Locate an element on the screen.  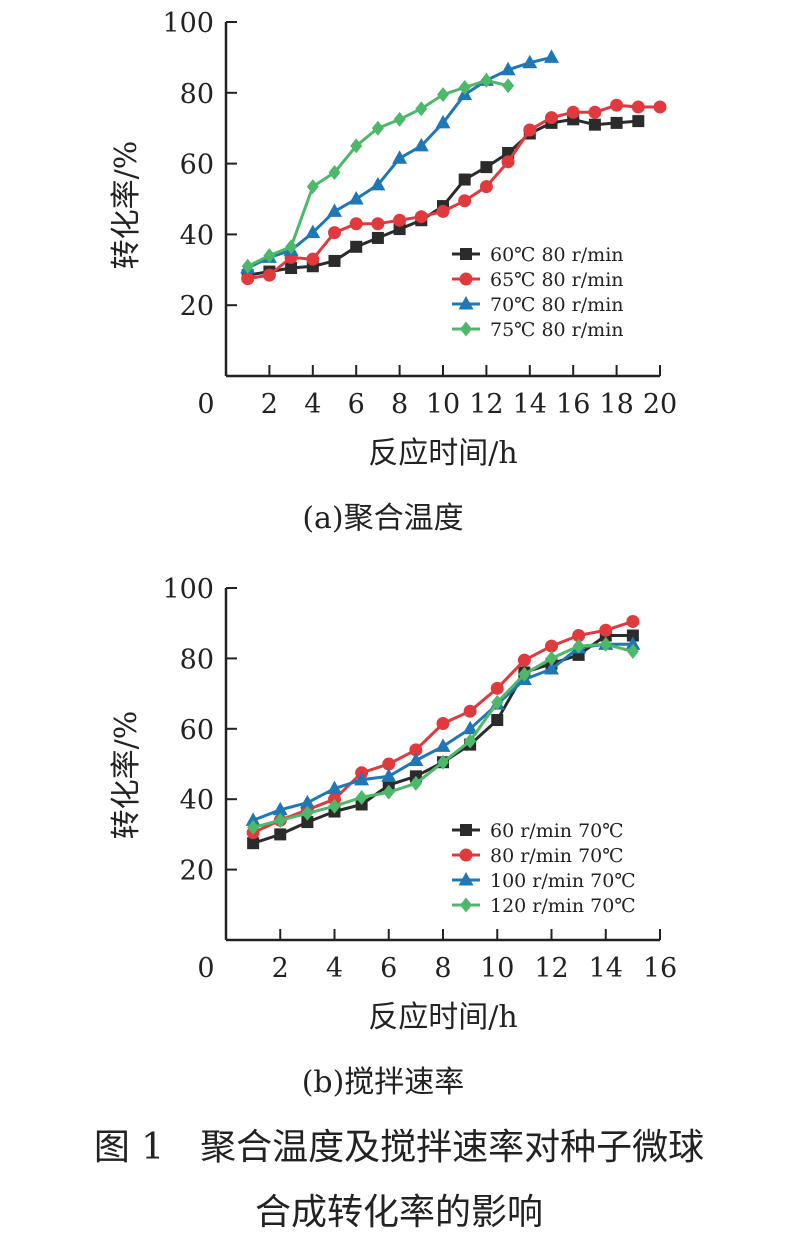
y-tick-label: 40 is located at coordinates (197, 800).